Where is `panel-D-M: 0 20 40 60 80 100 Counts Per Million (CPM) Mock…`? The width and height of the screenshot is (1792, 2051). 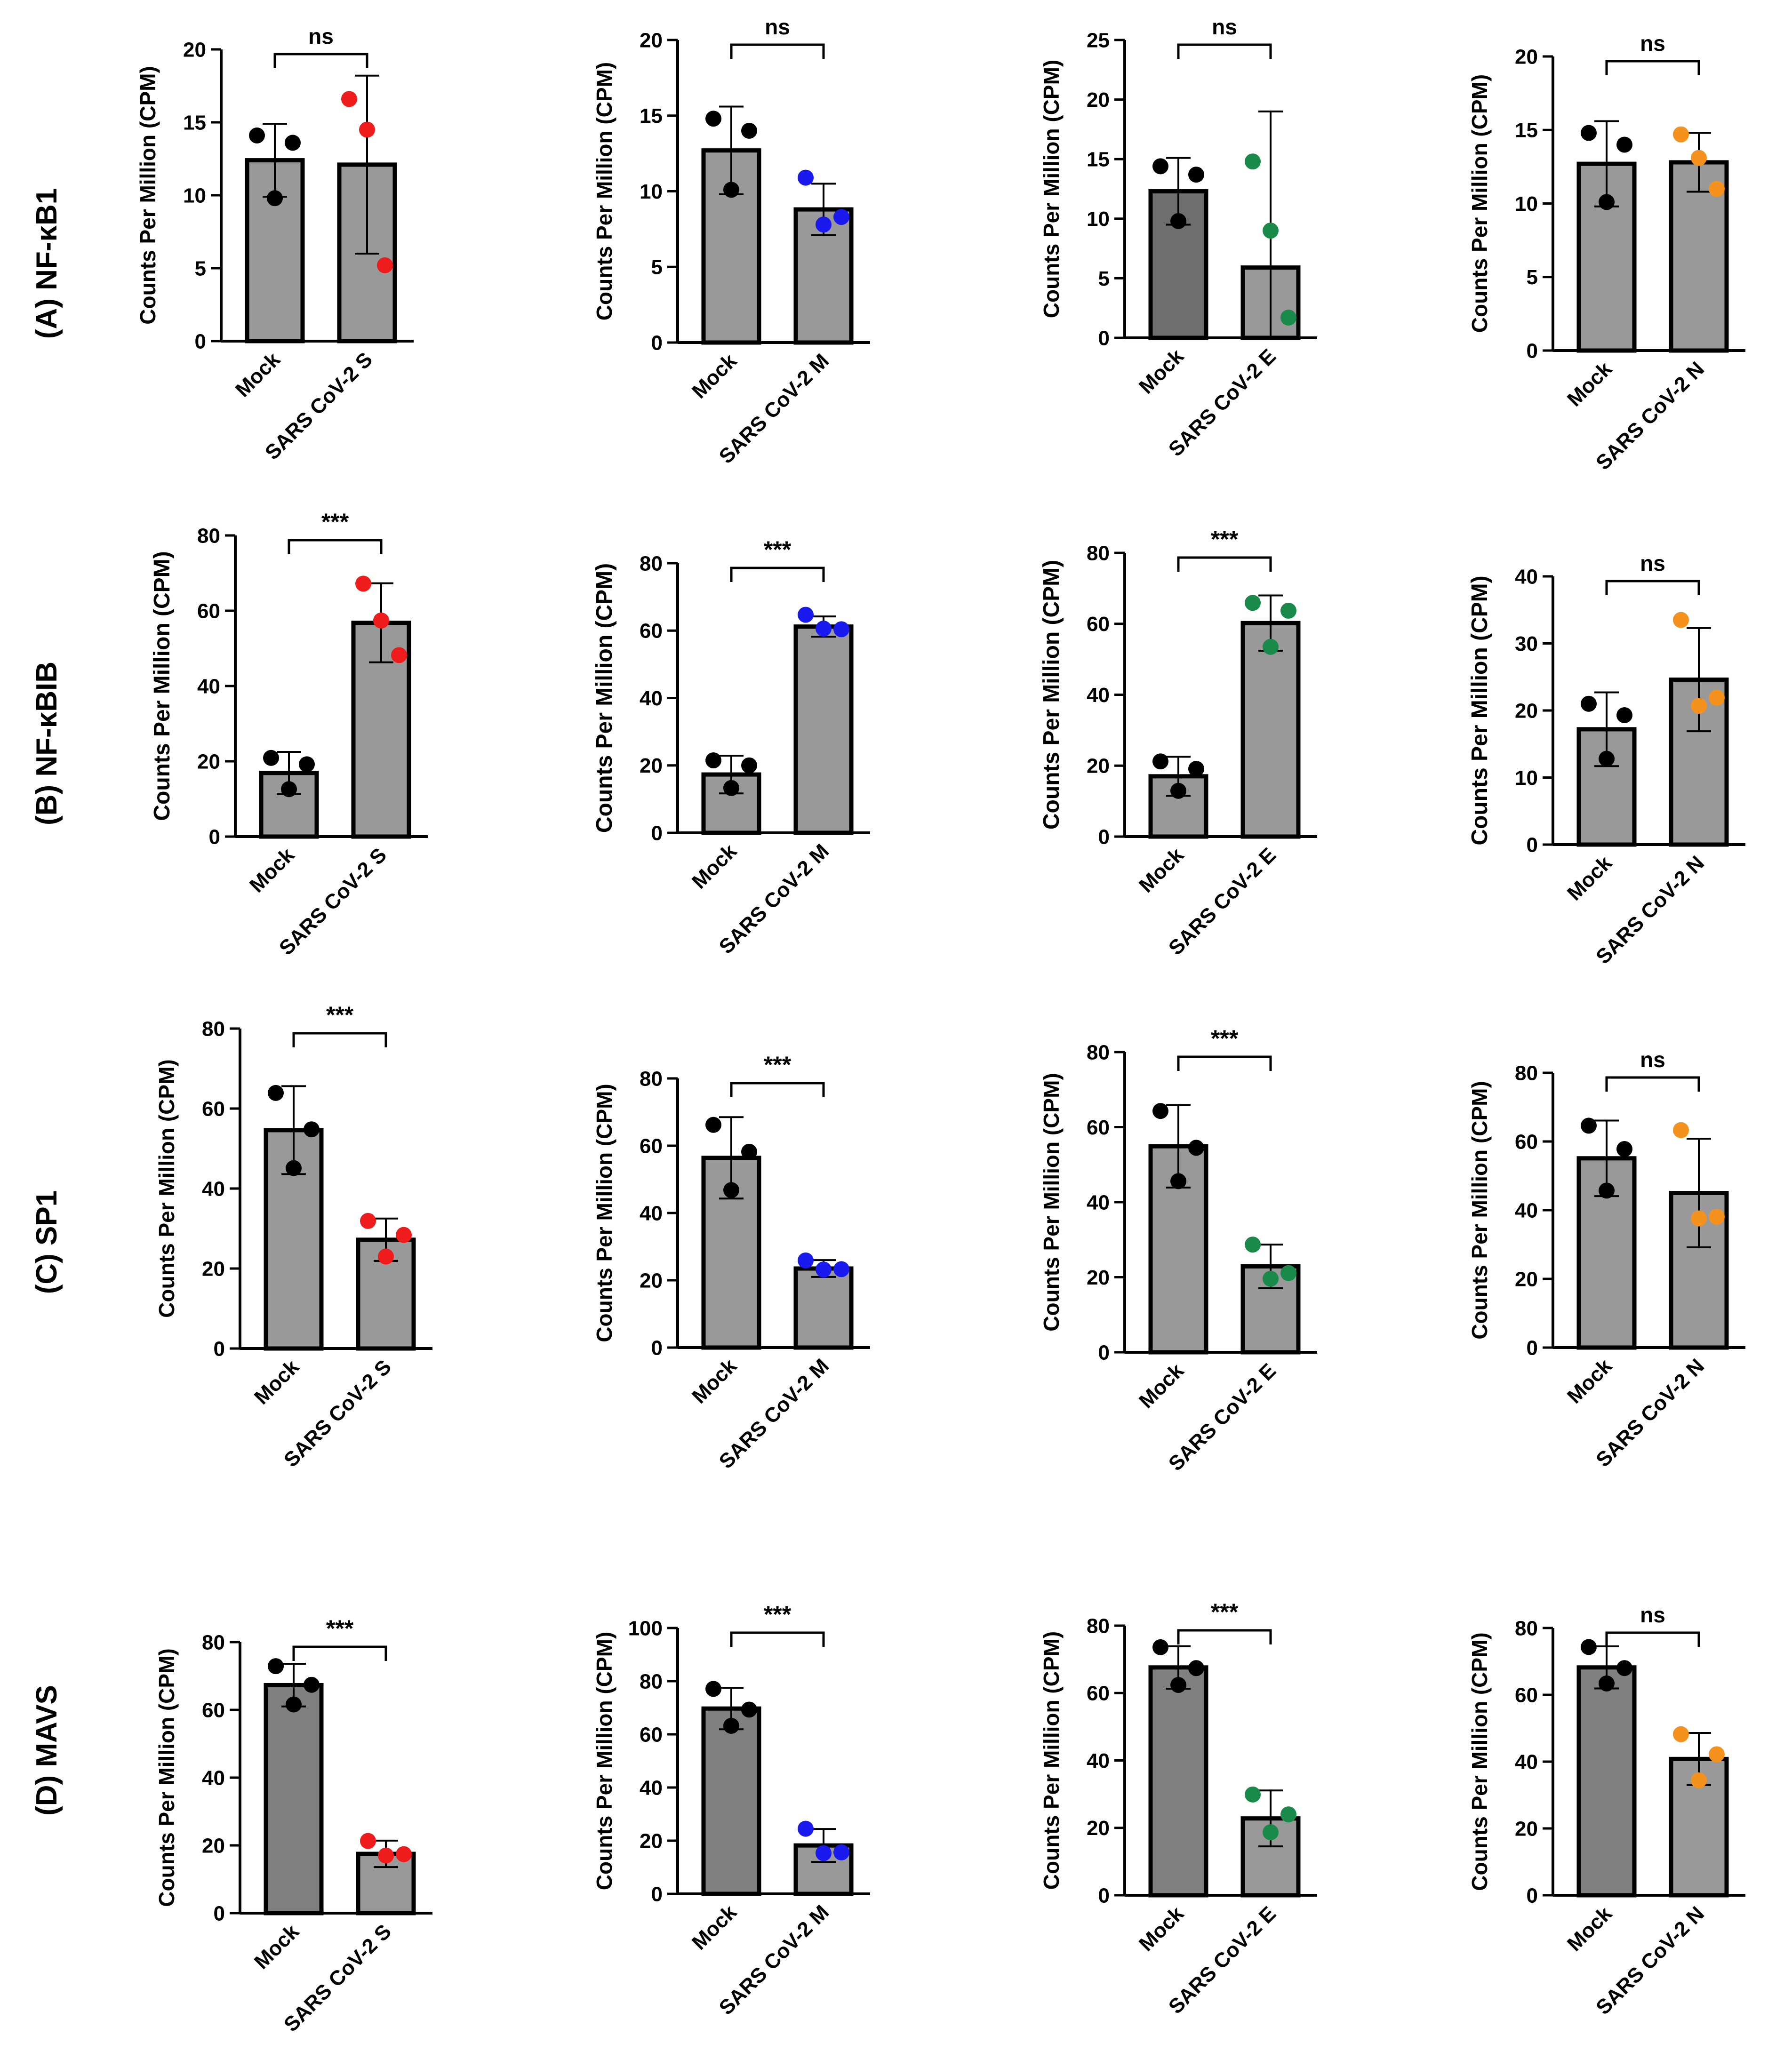
panel-D-M: 0 20 40 60 80 100 Counts Per Million (CPM) Mock… is located at coordinates (731, 1810).